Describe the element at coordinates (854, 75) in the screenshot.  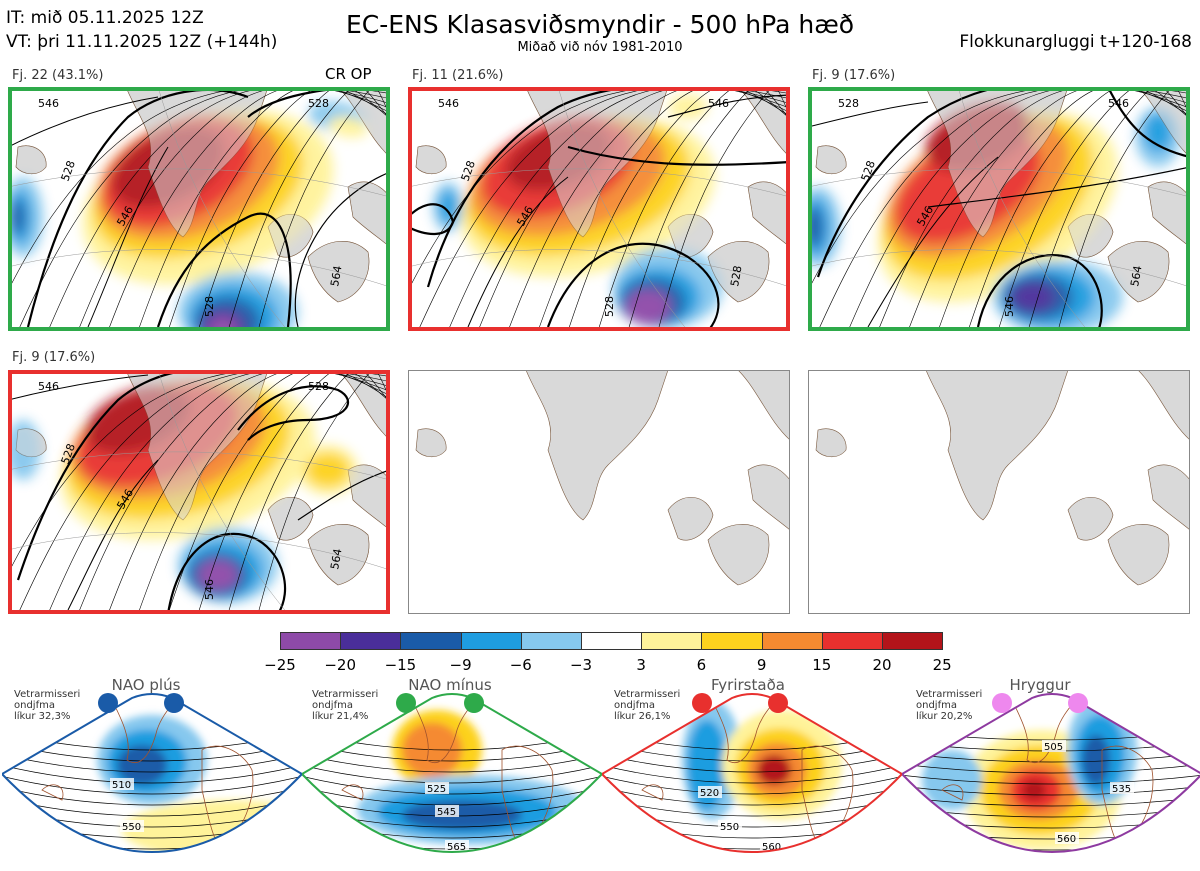
I see `panel-3-label: Fj. 9 (17.6%)` at that location.